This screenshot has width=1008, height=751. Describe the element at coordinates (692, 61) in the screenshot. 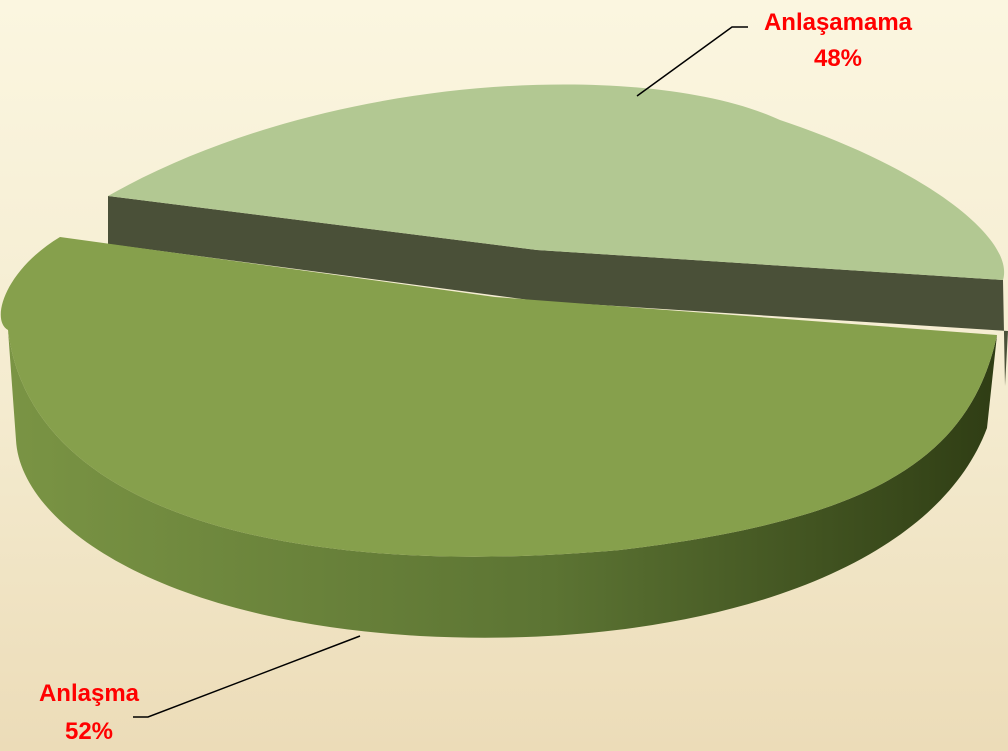

I see `leader-line-anlasamama` at that location.